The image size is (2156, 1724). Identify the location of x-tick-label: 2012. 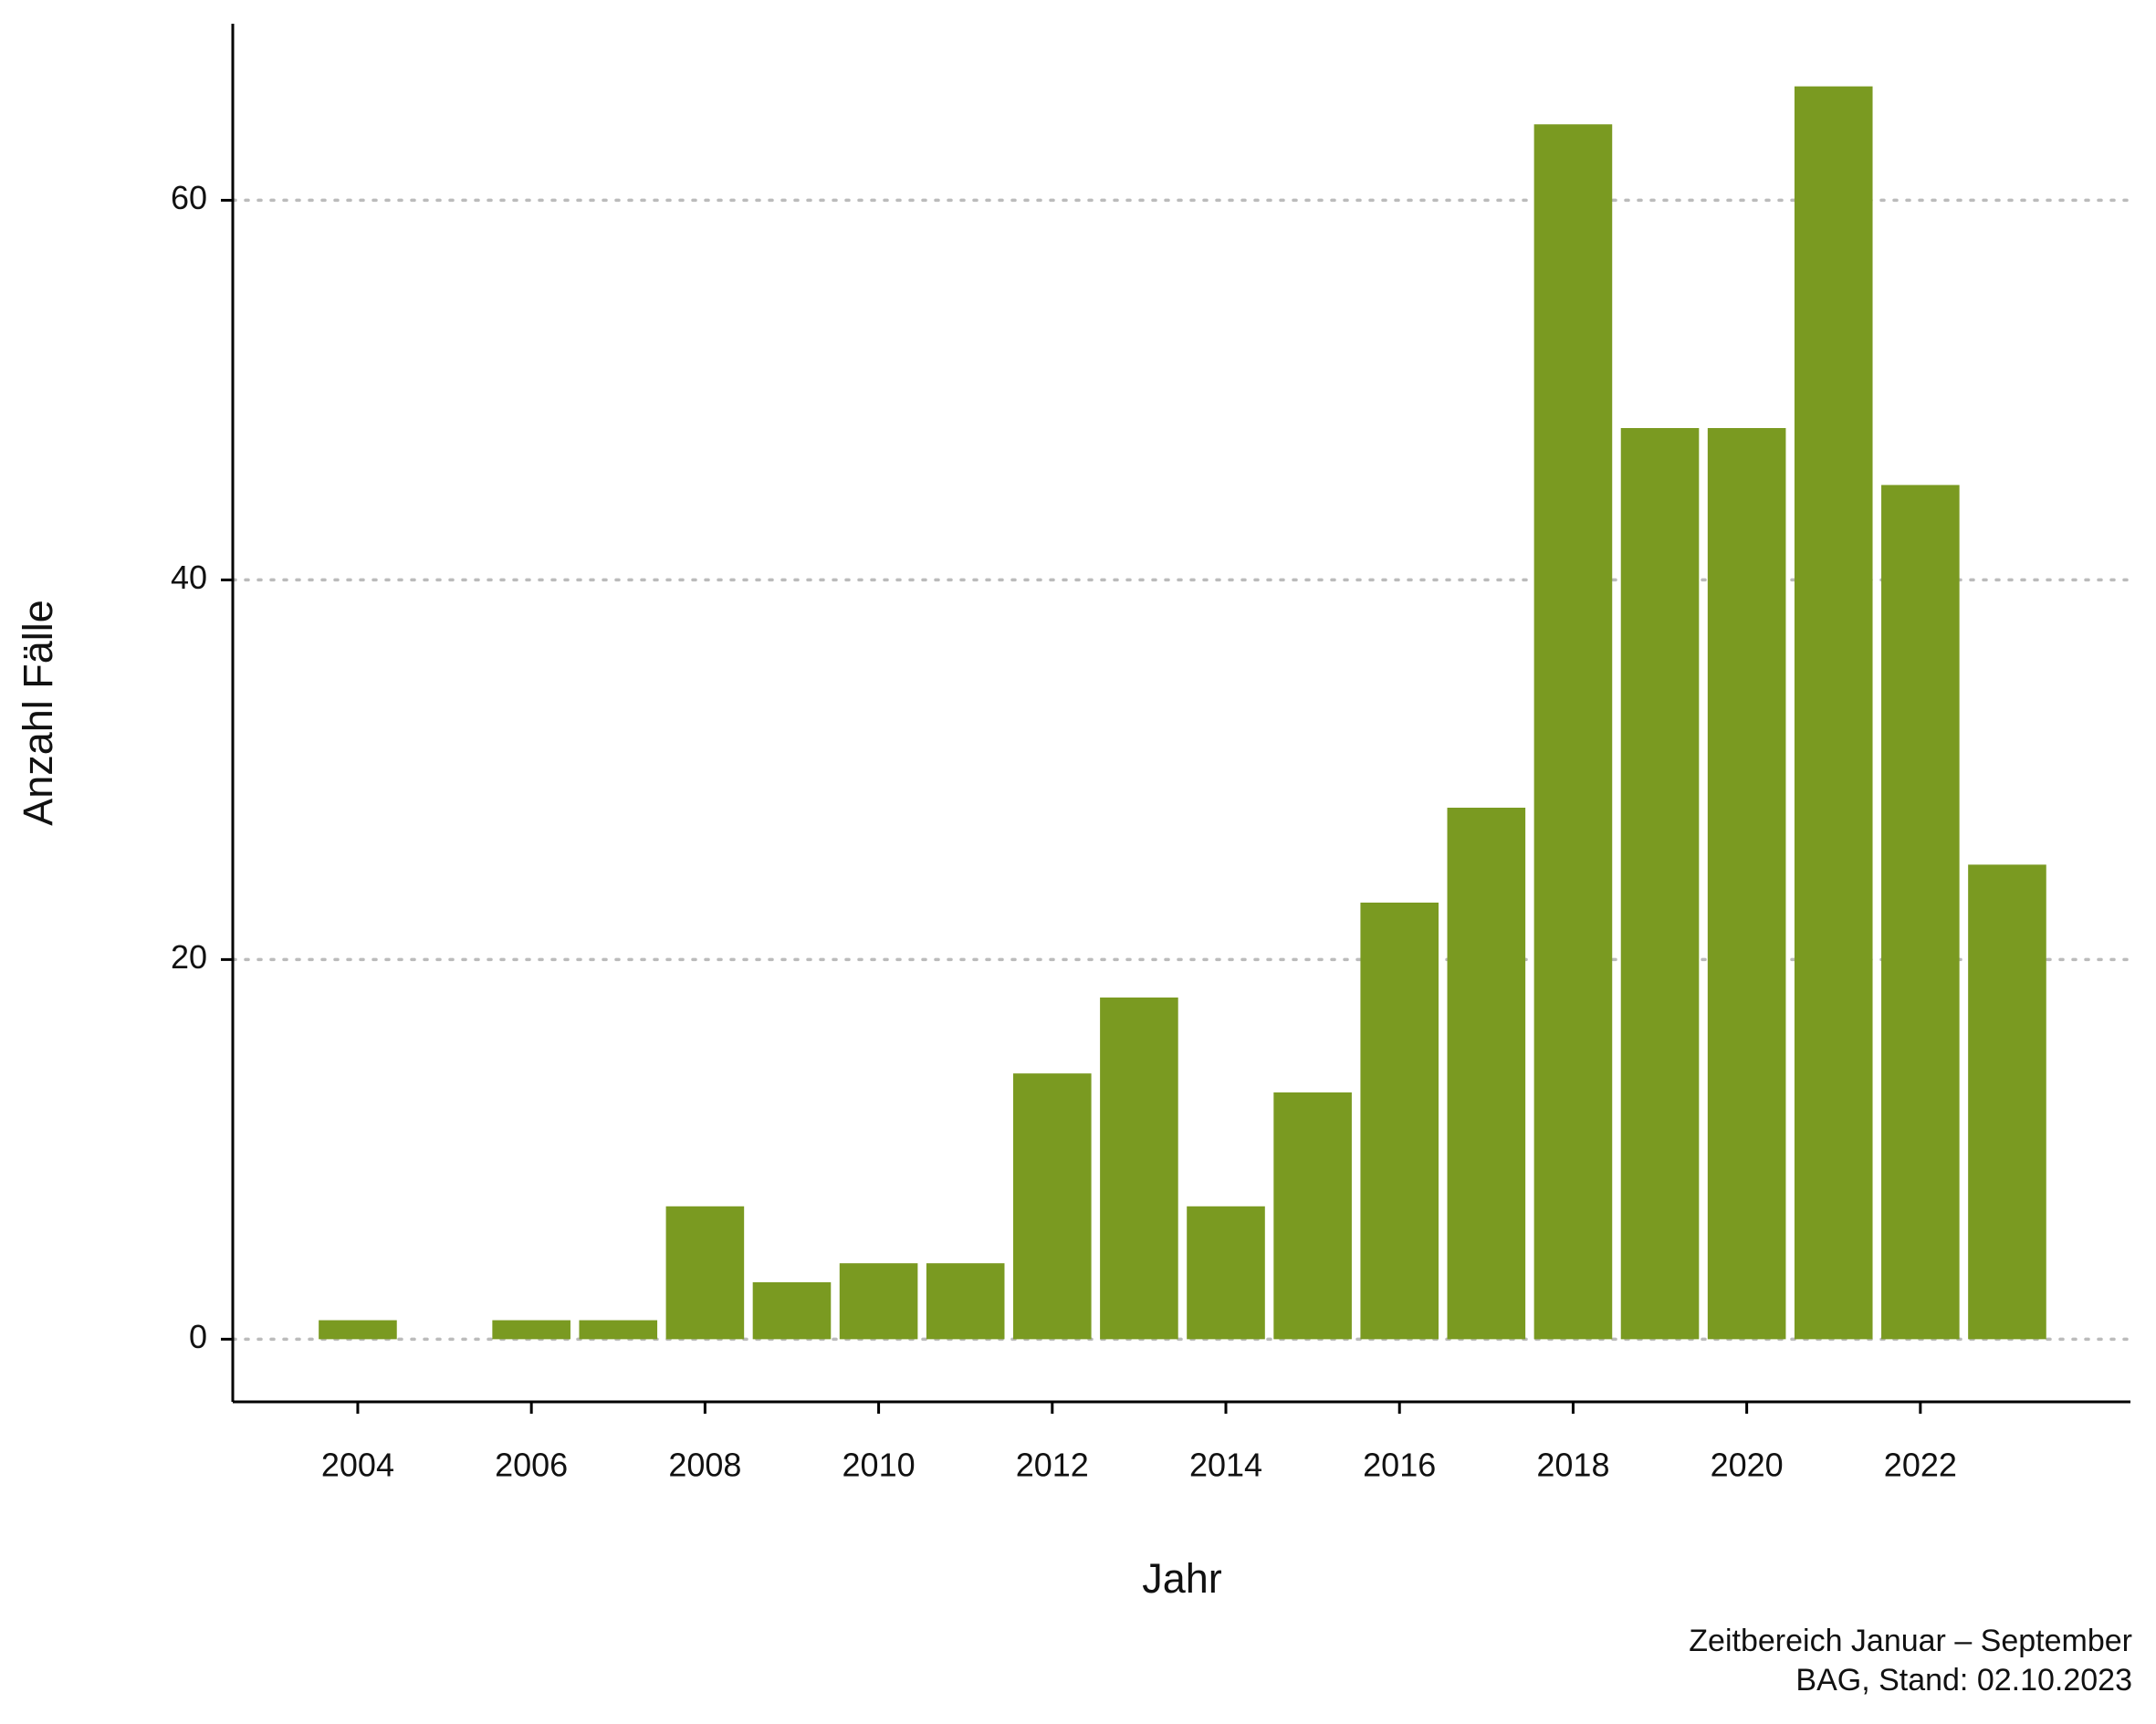
(1052, 1465).